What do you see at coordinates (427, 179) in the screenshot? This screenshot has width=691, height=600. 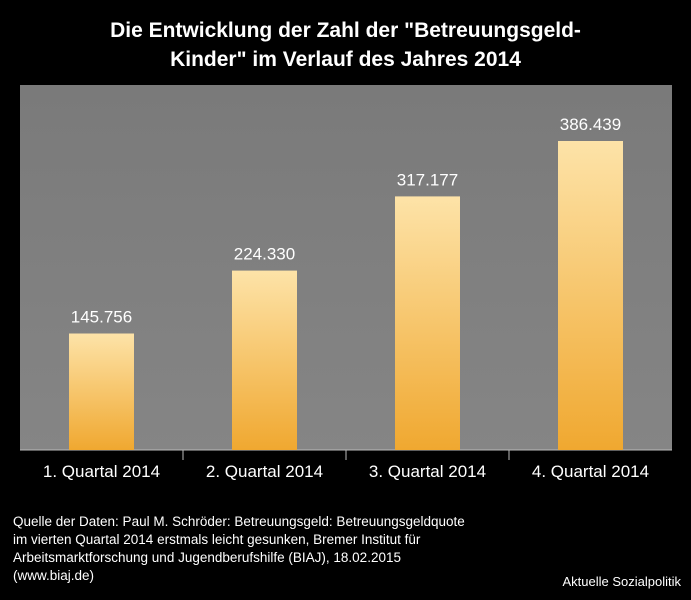 I see `bar-value-label: 317.177` at bounding box center [427, 179].